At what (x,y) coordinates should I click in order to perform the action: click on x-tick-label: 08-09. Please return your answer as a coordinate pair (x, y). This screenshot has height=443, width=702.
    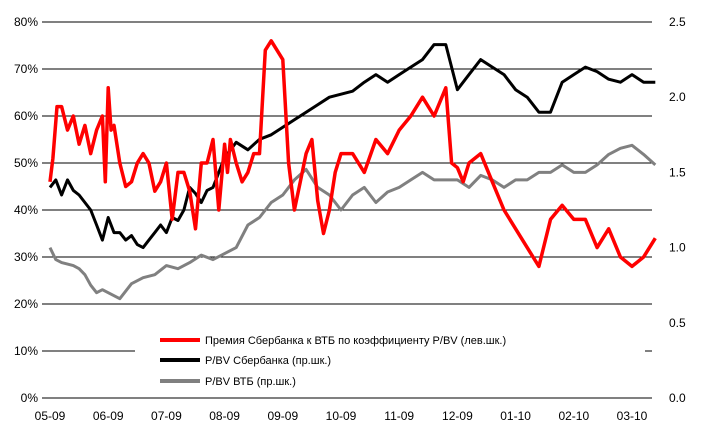
    Looking at the image, I should click on (224, 416).